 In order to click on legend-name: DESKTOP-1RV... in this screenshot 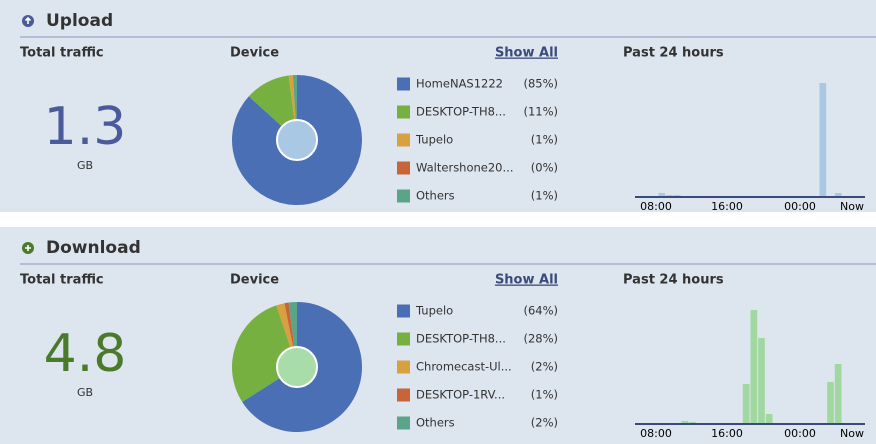, I will do `click(460, 395)`.